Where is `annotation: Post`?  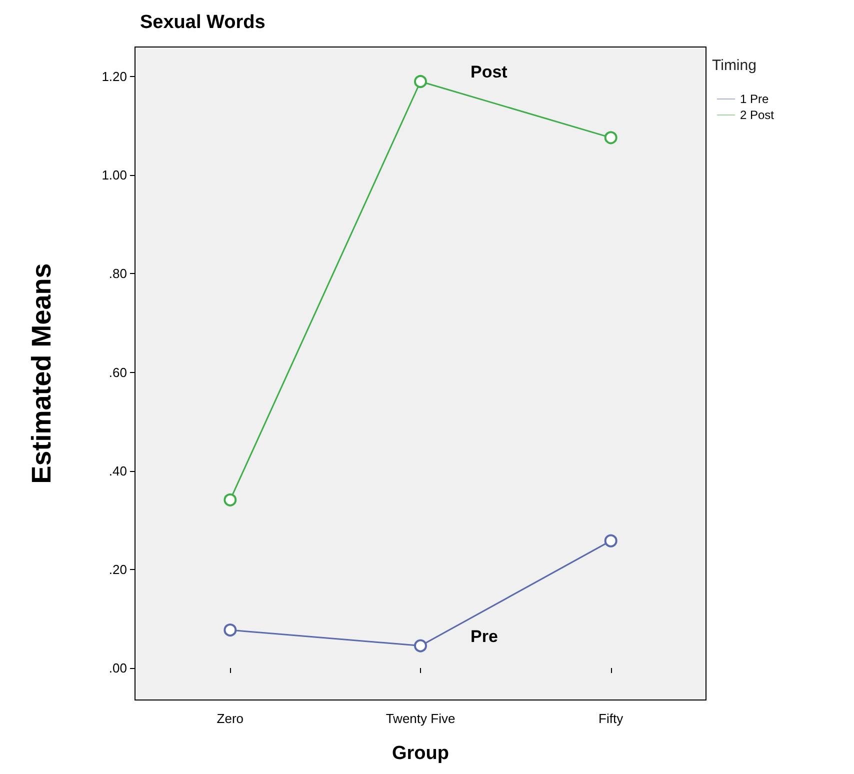
annotation: Post is located at coordinates (489, 72).